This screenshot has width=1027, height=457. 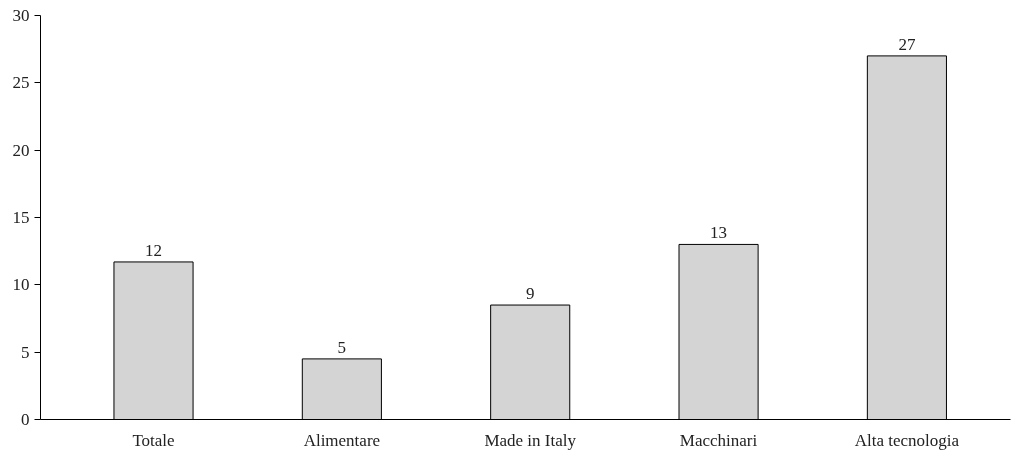 What do you see at coordinates (718, 440) in the screenshot?
I see `x-tick-label: Macchinari` at bounding box center [718, 440].